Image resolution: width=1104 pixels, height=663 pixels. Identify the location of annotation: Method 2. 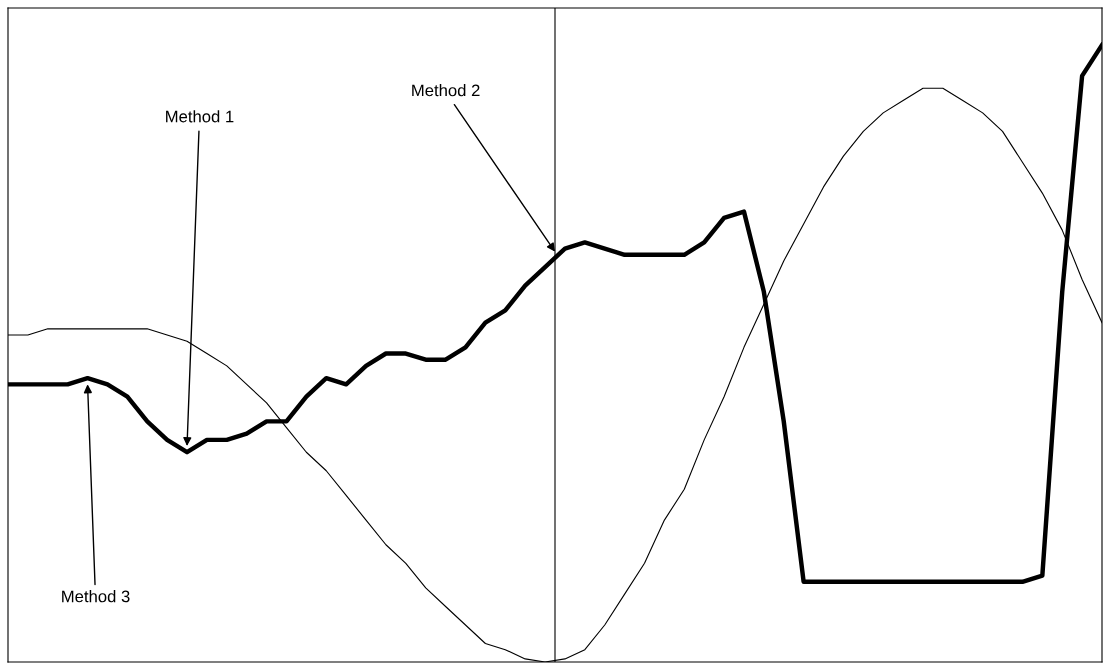
(446, 90).